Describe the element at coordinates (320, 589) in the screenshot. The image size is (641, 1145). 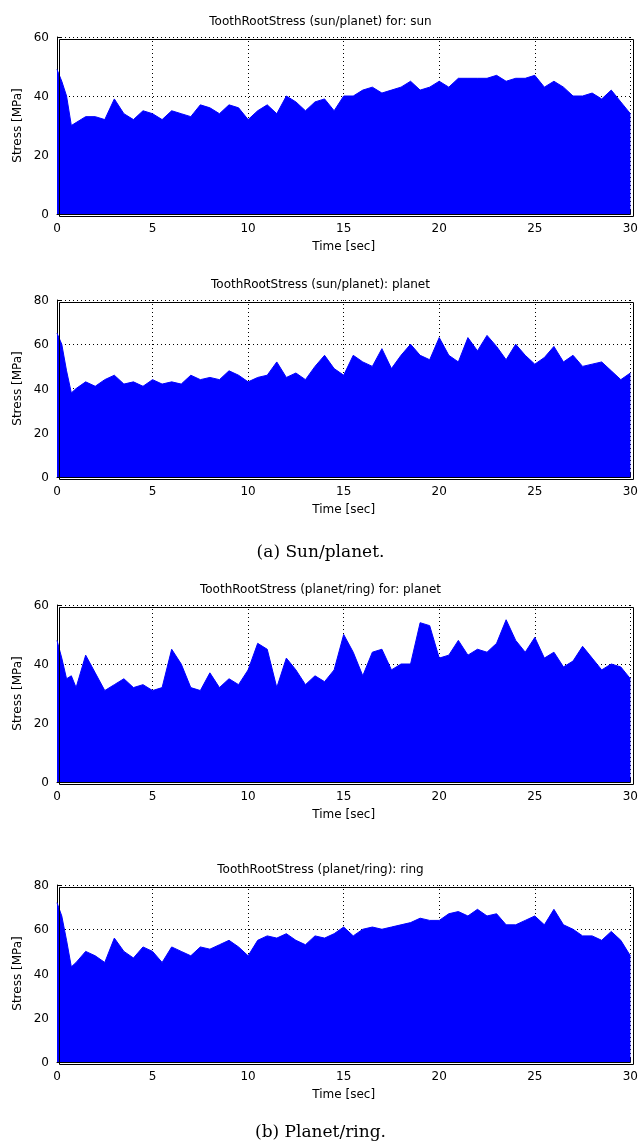
I see `chart-title: ToothRootStress (planet/ring) for: planet` at that location.